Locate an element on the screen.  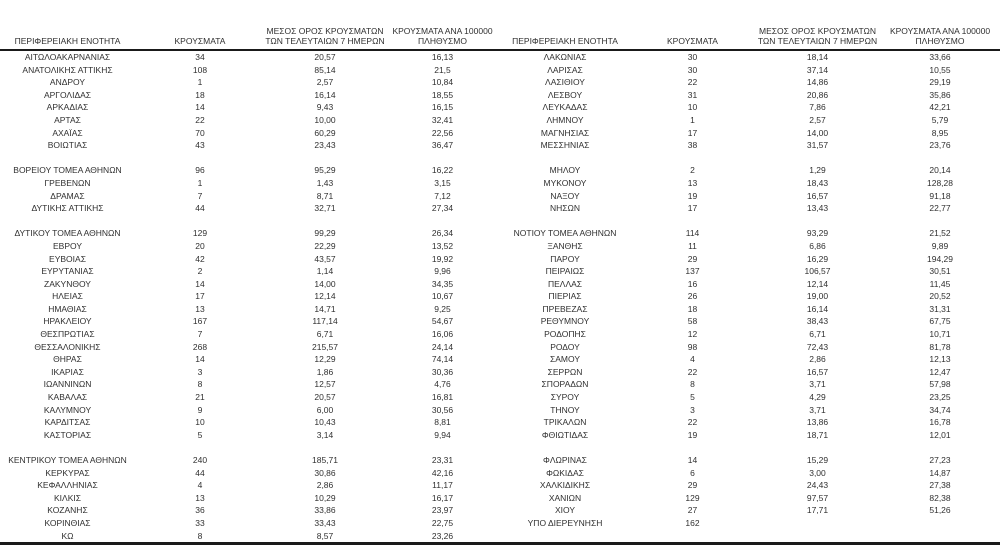
cell-cases: 58 is located at coordinates (692, 321).